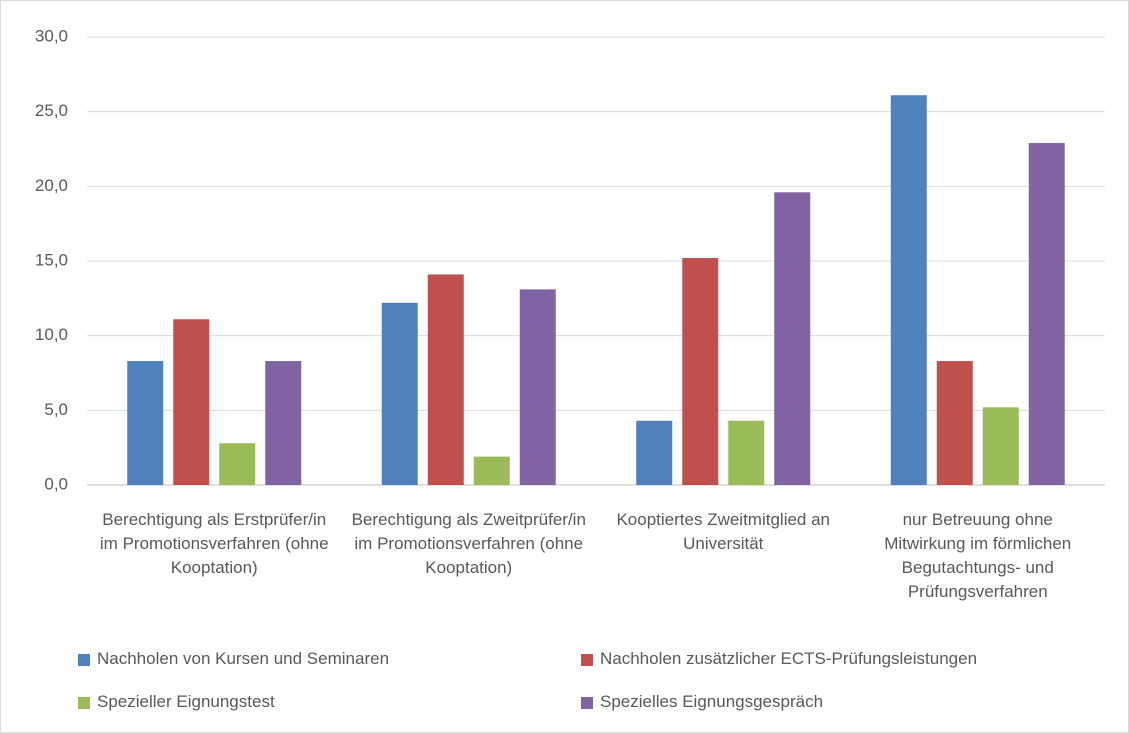 This screenshot has height=733, width=1129. What do you see at coordinates (243, 658) in the screenshot?
I see `legend-label: Nachholen von Kursen und Seminaren` at bounding box center [243, 658].